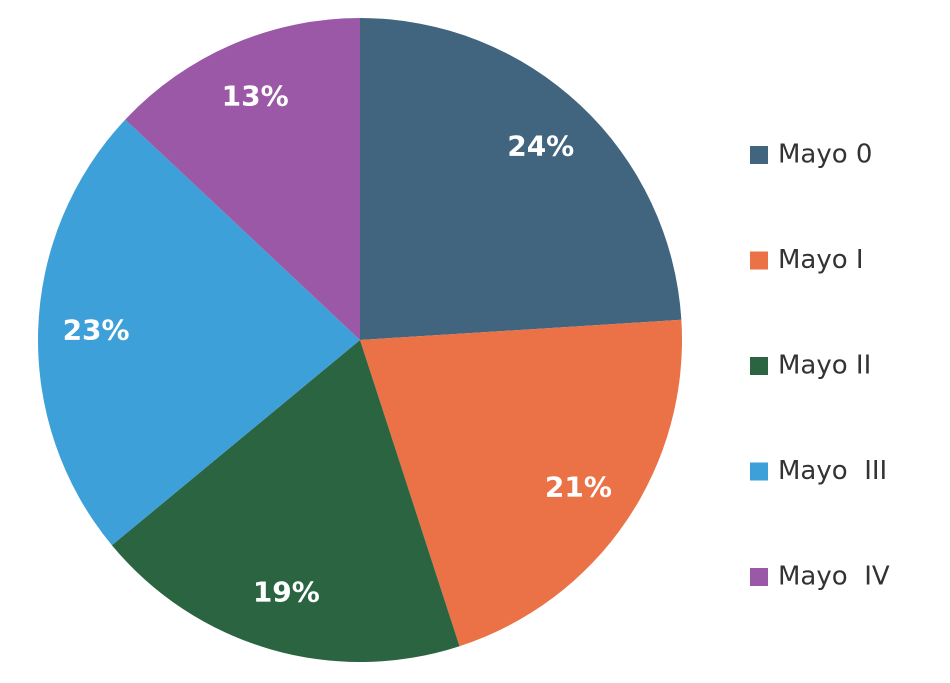 The height and width of the screenshot is (683, 950). What do you see at coordinates (824, 366) in the screenshot?
I see `legend-label: Mayo II` at bounding box center [824, 366].